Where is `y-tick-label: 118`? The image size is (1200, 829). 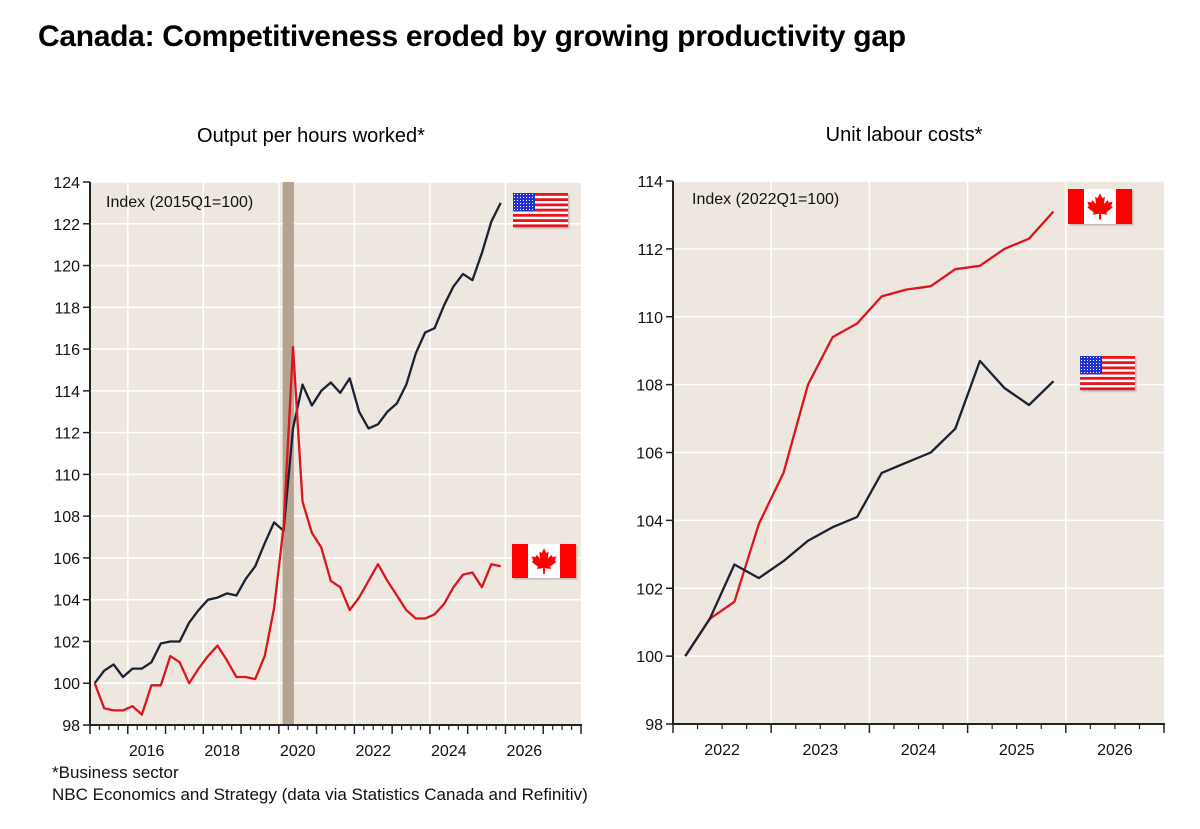 y-tick-label: 118 is located at coordinates (67, 308).